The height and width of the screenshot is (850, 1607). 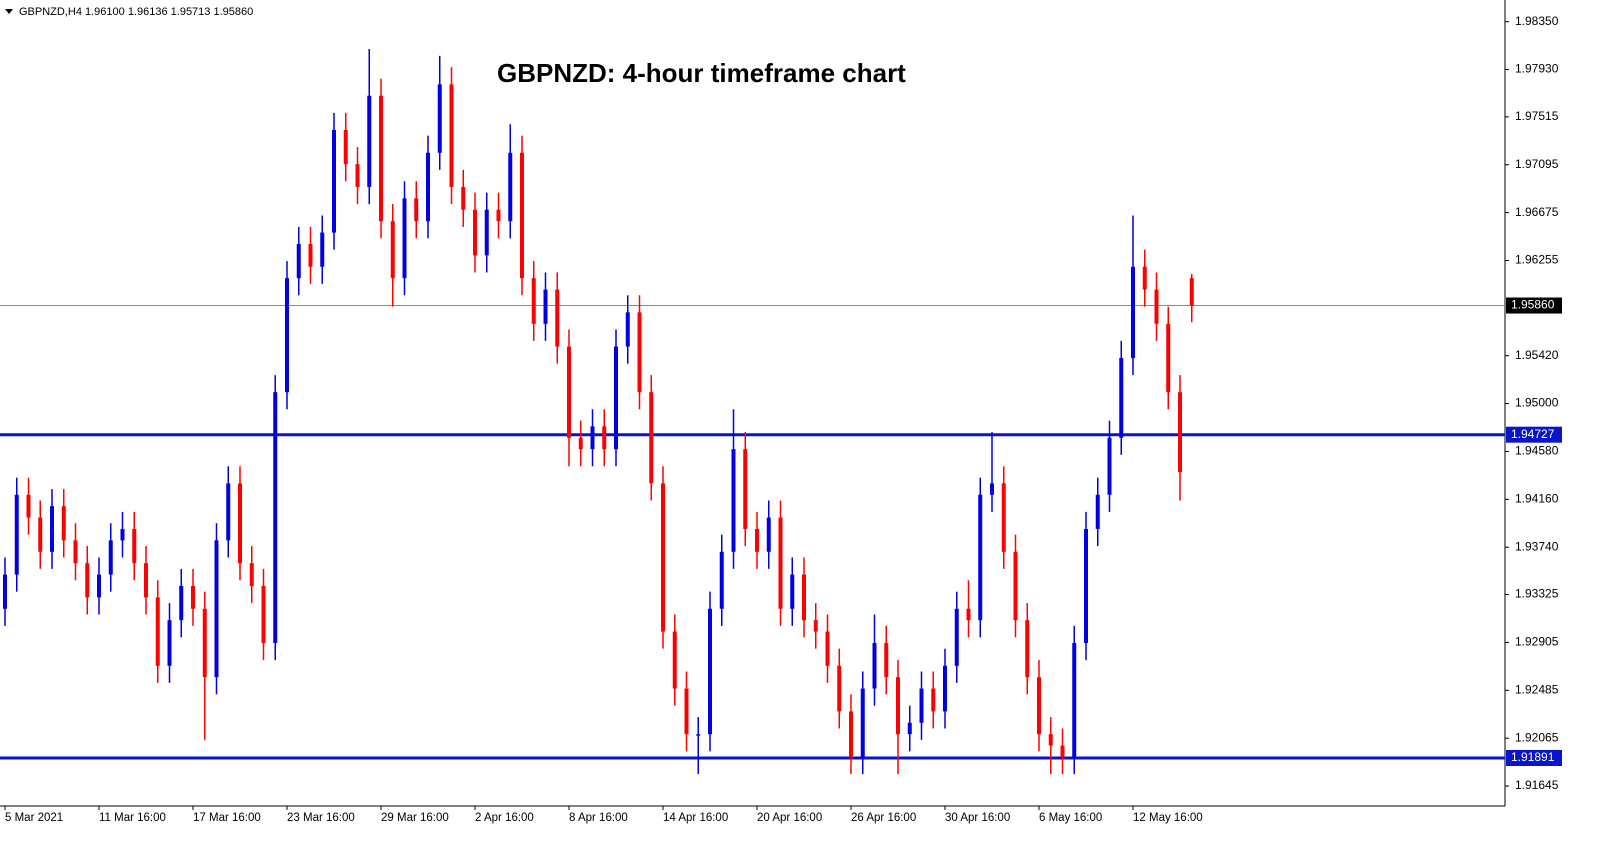 I want to click on x-tick-label: 11 Mar 16:00, so click(x=132, y=818).